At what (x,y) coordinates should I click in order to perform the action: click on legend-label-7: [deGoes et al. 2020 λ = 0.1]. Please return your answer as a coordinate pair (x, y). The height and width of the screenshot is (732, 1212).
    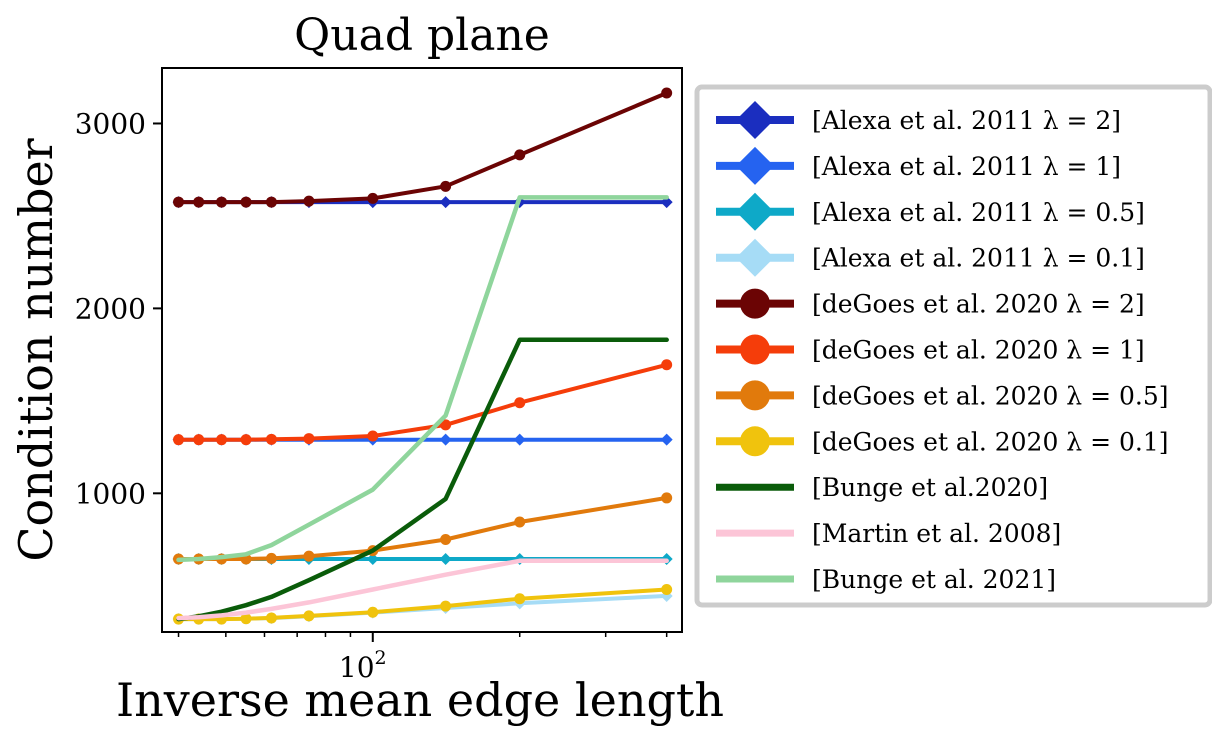
    Looking at the image, I should click on (990, 441).